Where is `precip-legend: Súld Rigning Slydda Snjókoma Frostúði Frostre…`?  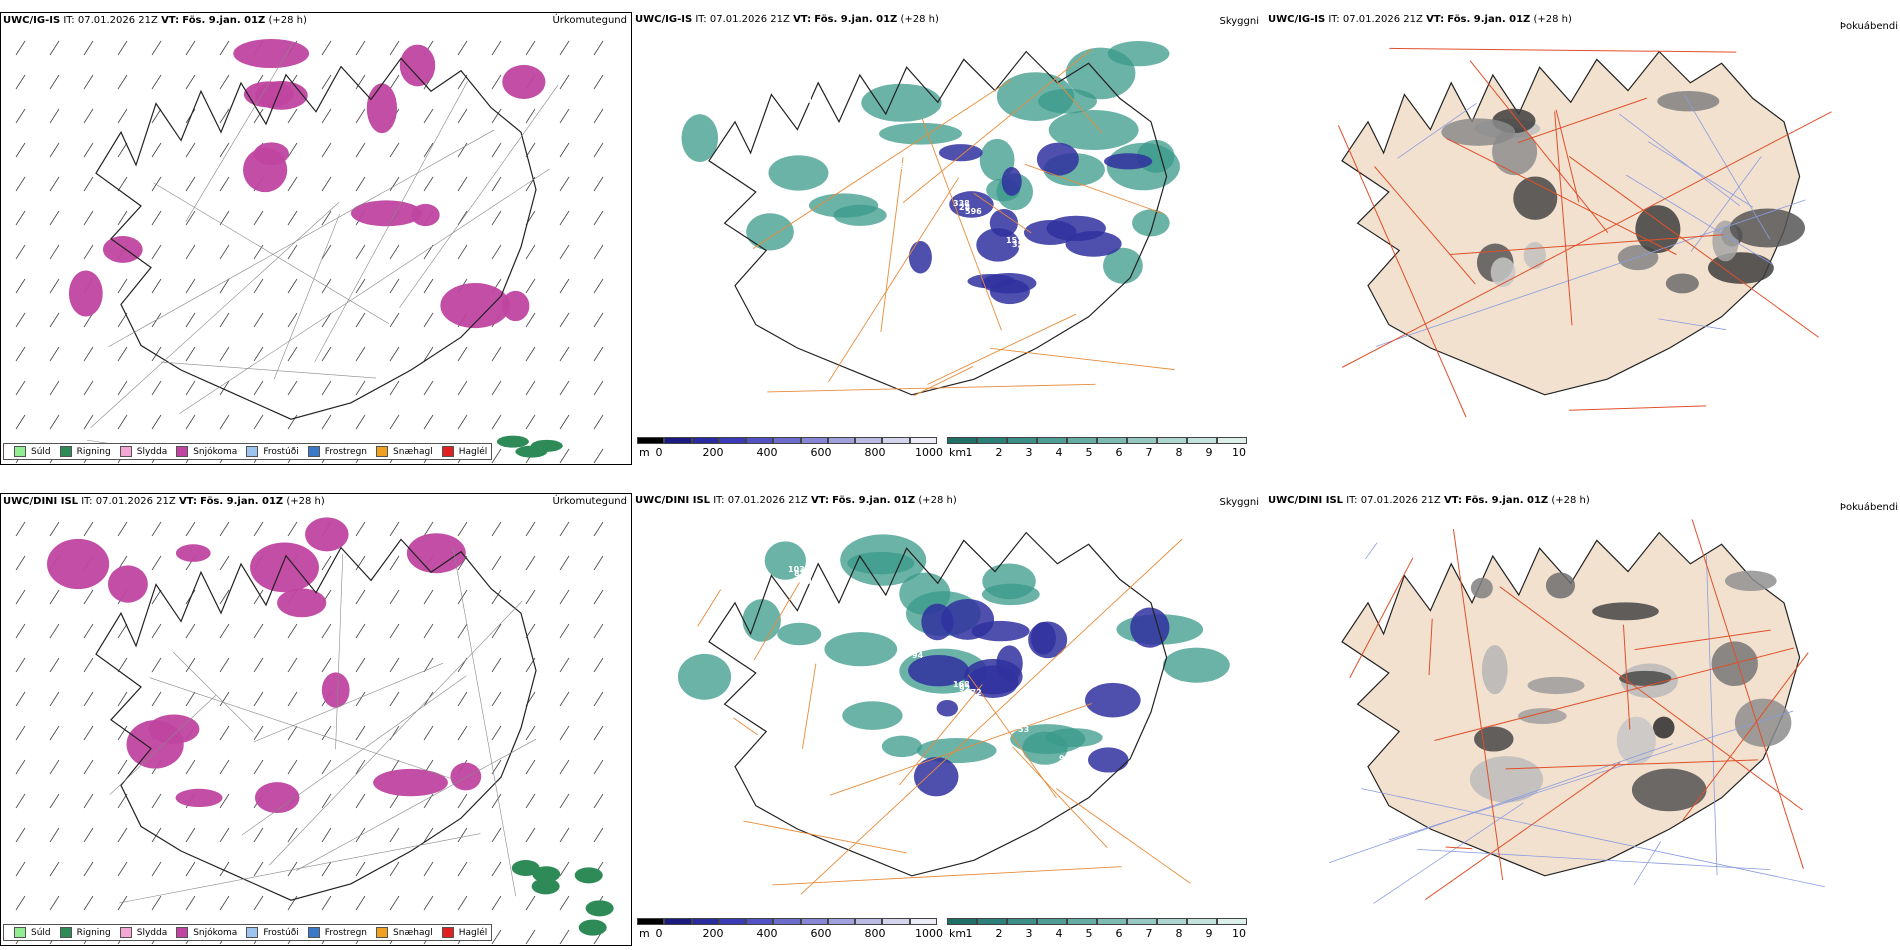
precip-legend: Súld Rigning Slydda Snjókoma Frostúði Frostre… is located at coordinates (248, 932).